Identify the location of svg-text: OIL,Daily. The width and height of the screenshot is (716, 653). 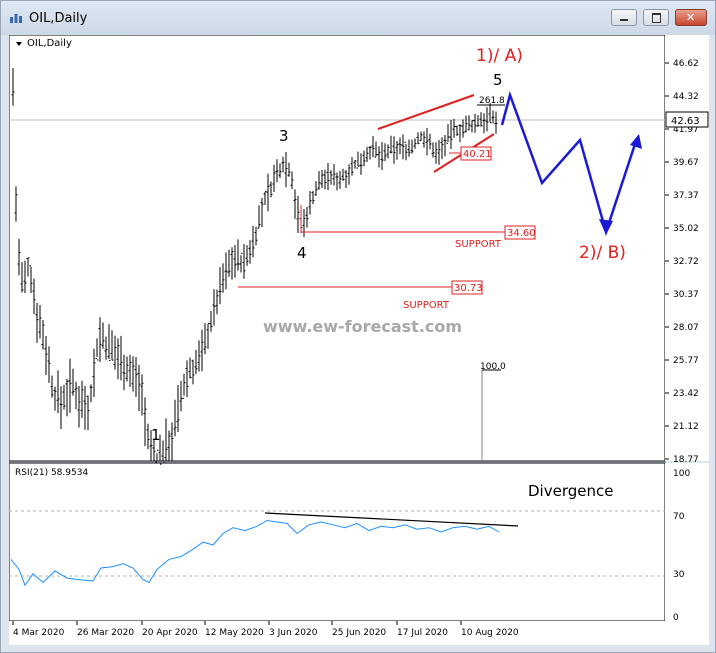
(49, 43).